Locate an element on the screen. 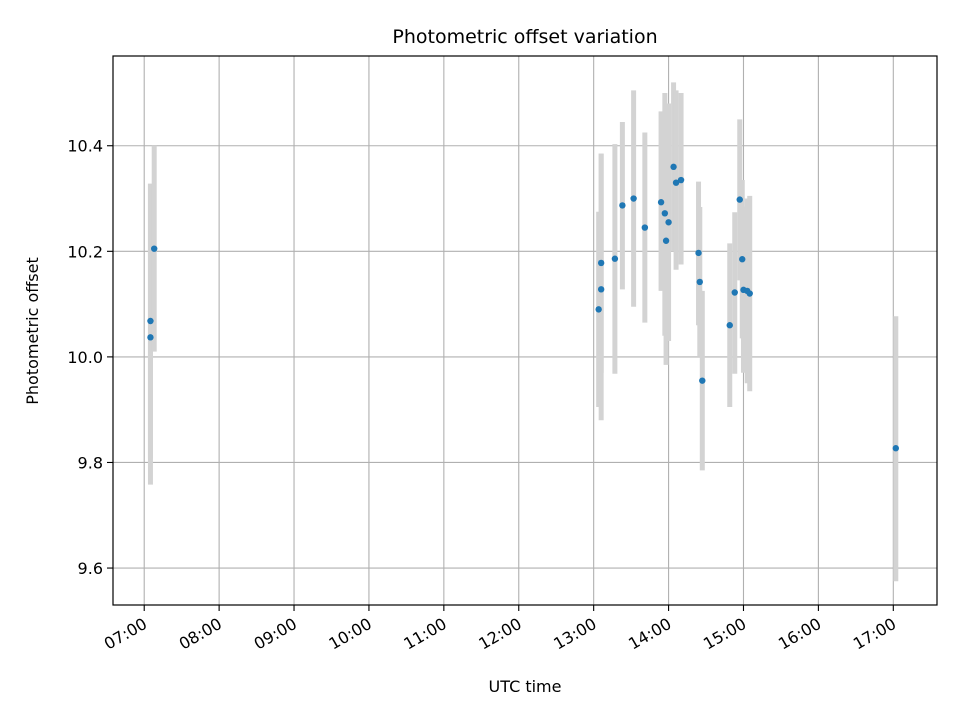 The image size is (960, 720). y-tick-label: 9.8 is located at coordinates (90, 462).